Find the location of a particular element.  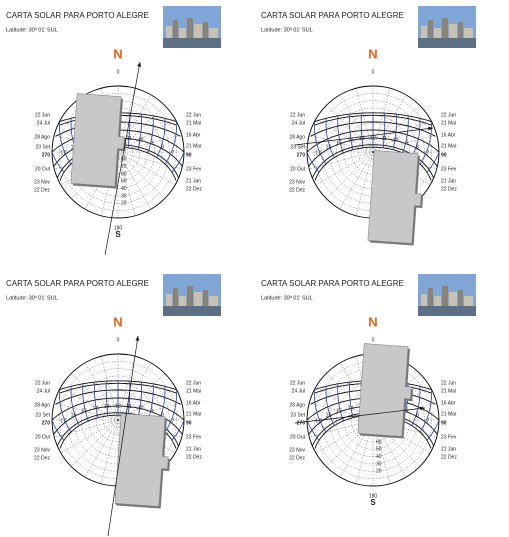

azimuth-label: 180 is located at coordinates (118, 228).